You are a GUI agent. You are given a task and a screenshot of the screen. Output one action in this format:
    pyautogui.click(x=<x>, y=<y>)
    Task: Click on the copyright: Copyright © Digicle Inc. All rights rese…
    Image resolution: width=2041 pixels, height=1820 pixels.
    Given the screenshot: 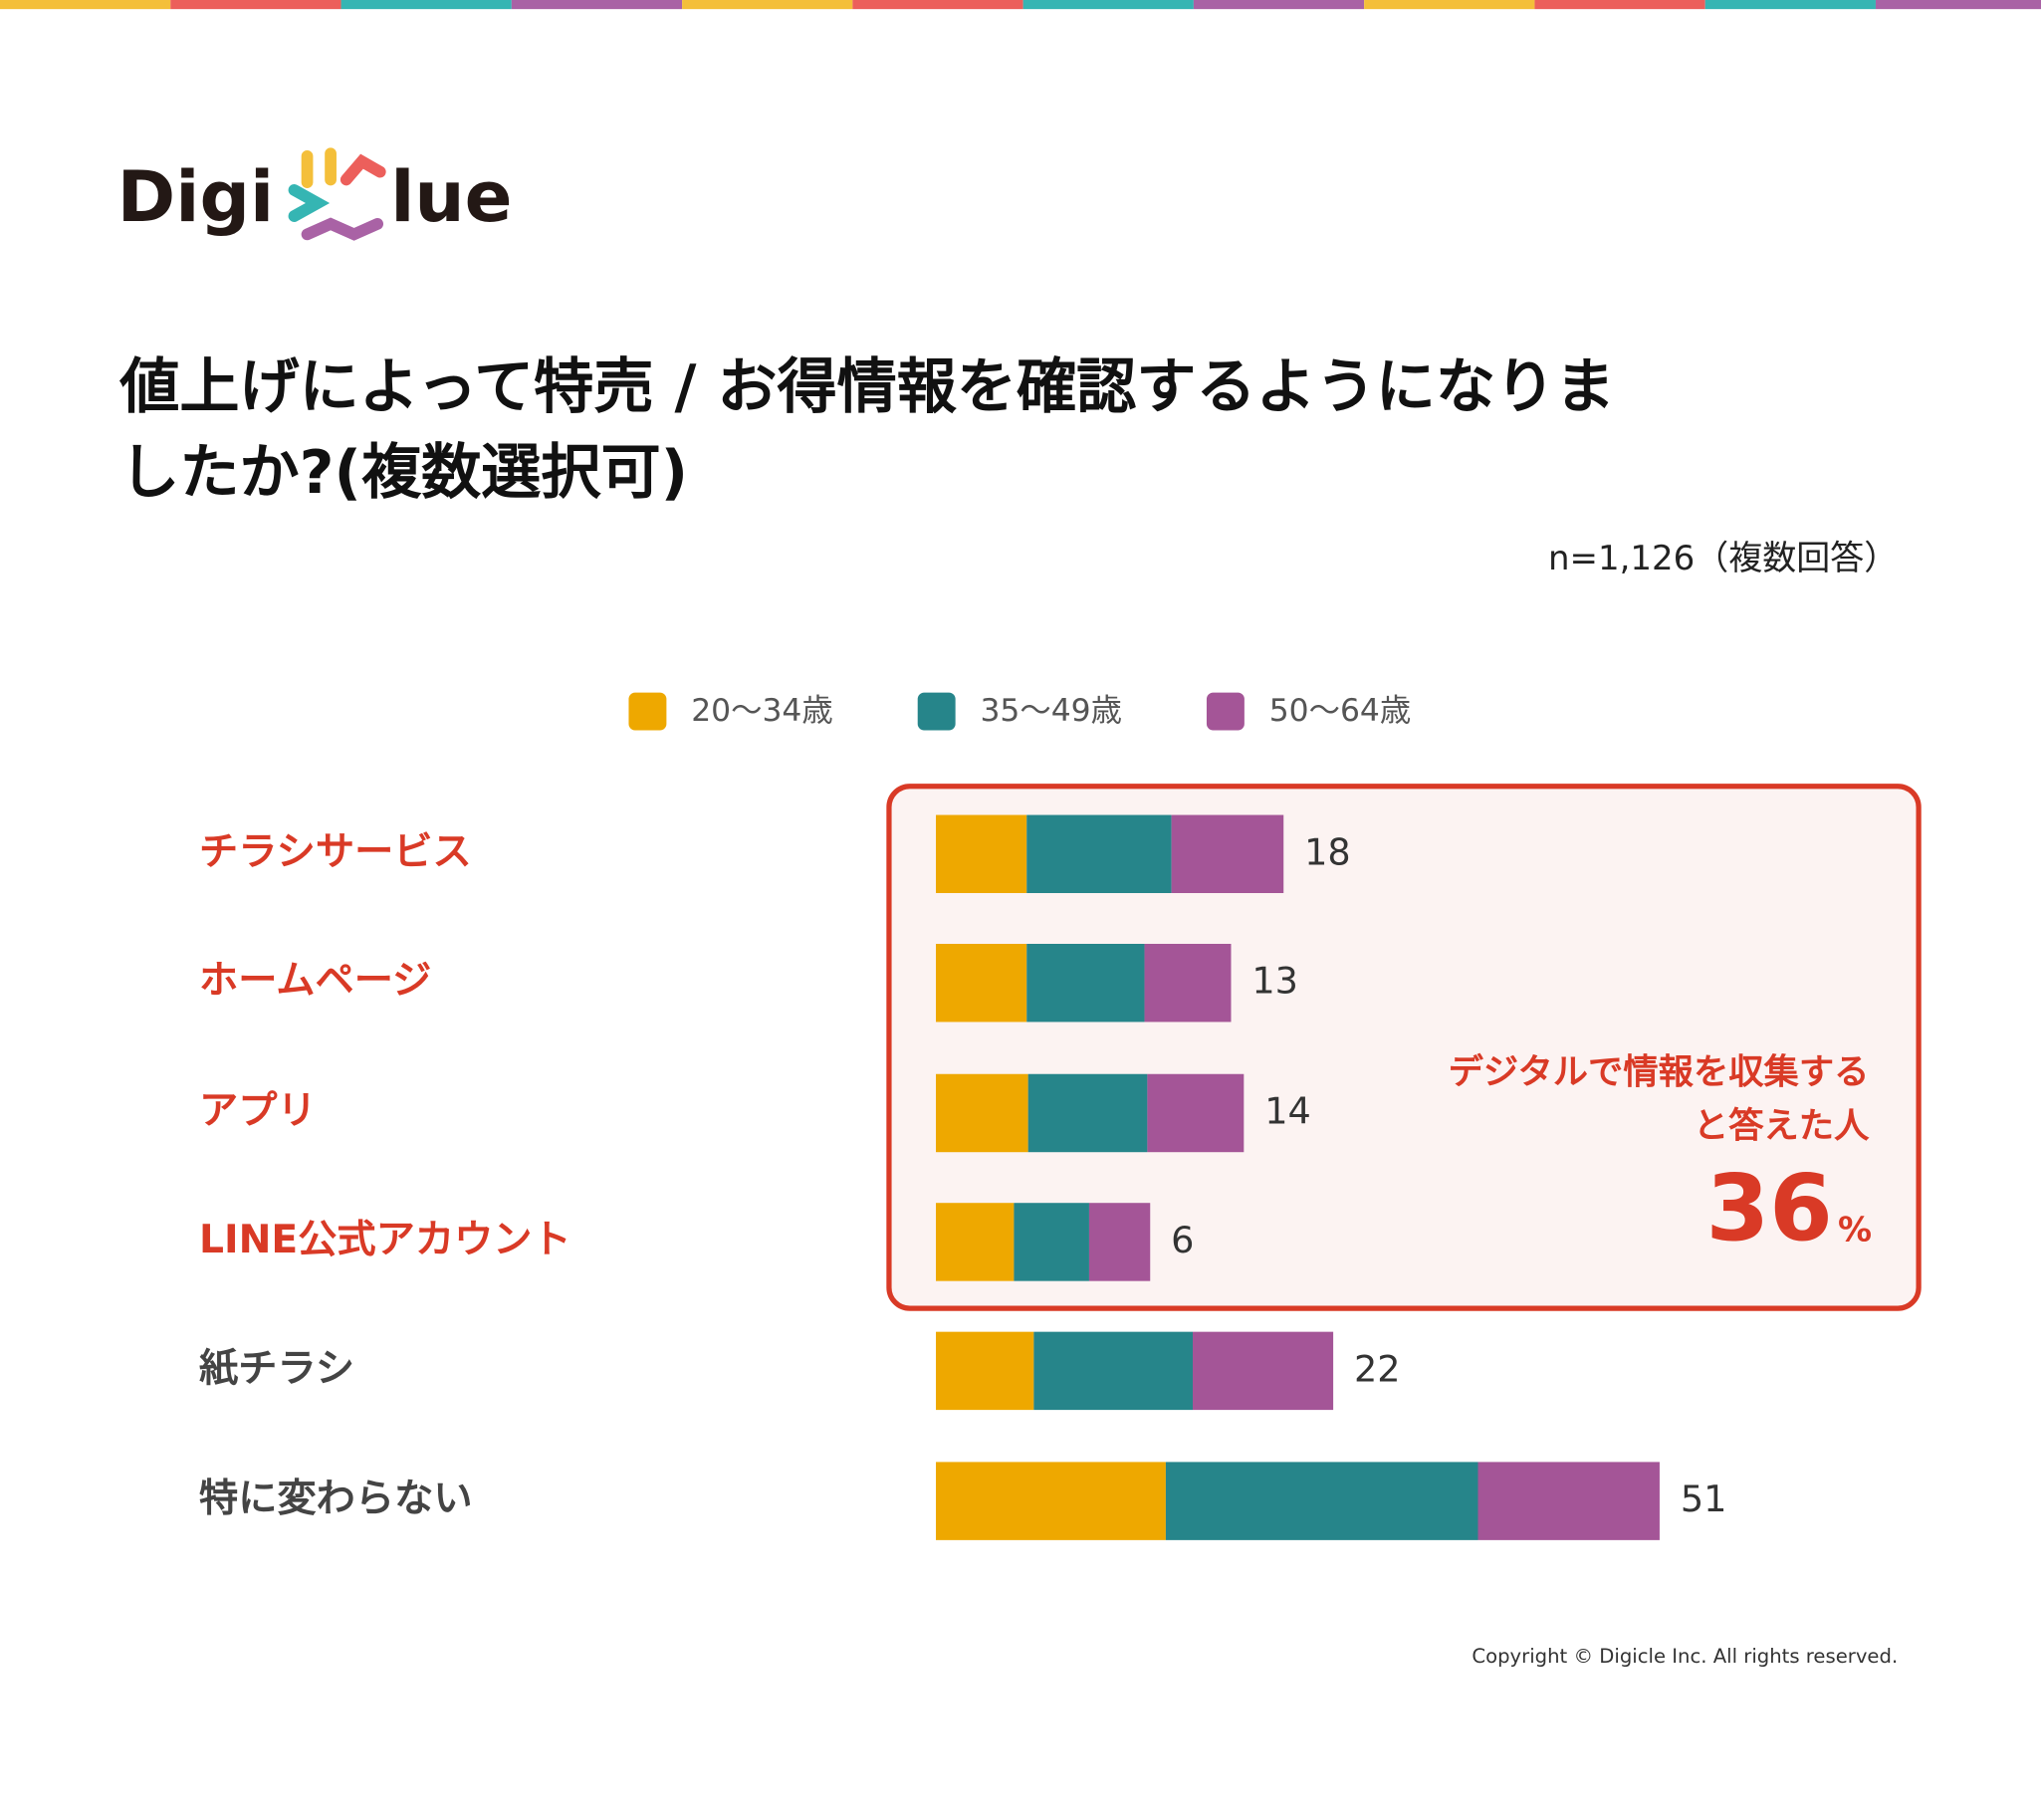 What is the action you would take?
    pyautogui.click(x=1685, y=1656)
    